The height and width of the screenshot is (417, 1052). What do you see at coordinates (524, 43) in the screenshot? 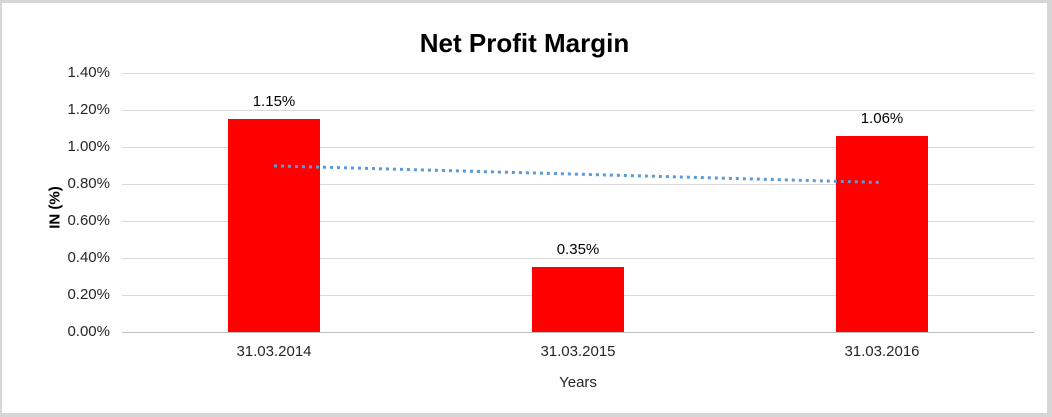
I see `chart-title: Net Profit Margin` at bounding box center [524, 43].